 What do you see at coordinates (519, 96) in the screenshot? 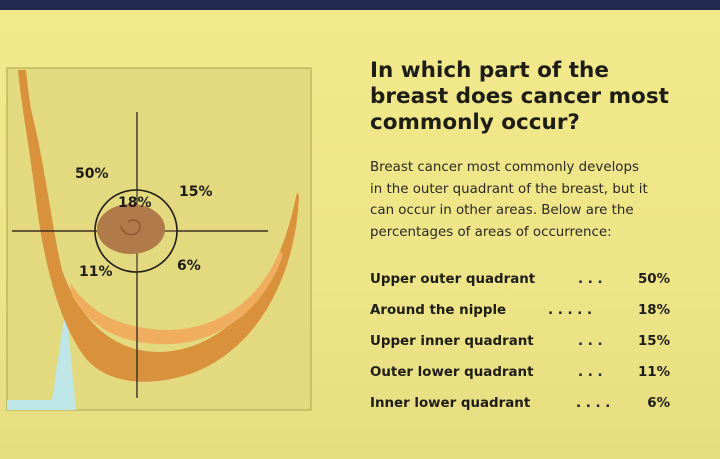
I see `title-line-2: breast does cancer most` at bounding box center [519, 96].